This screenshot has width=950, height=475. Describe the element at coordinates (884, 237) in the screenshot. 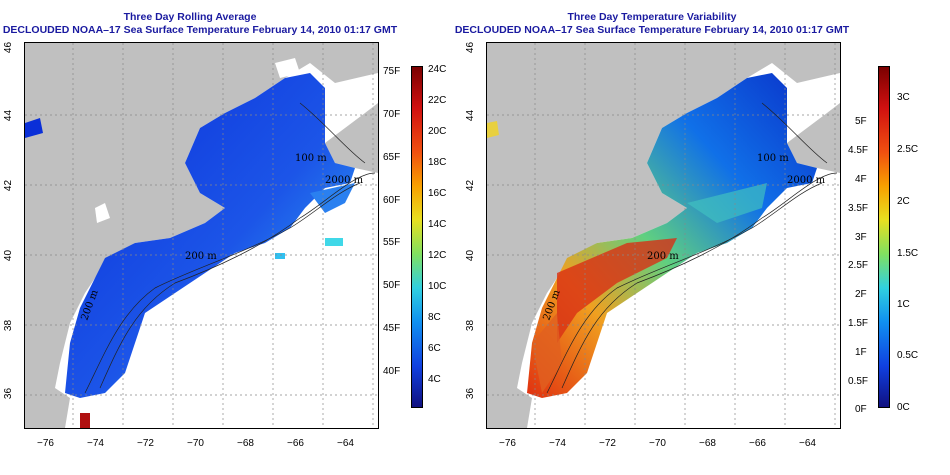

I see `right-colorbar` at that location.